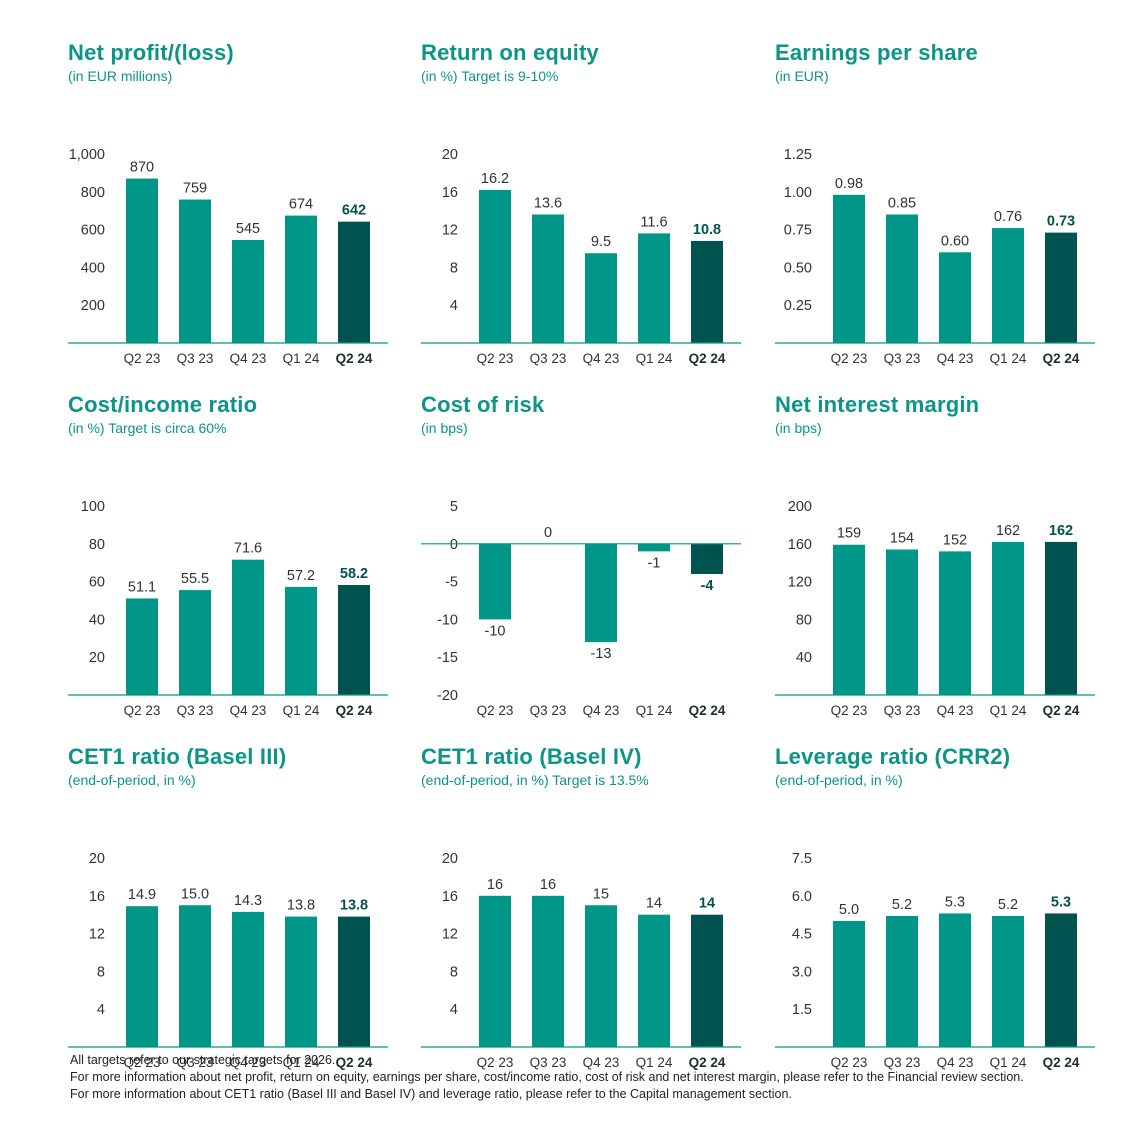 This screenshot has width=1144, height=1146. I want to click on value-label: -10, so click(495, 631).